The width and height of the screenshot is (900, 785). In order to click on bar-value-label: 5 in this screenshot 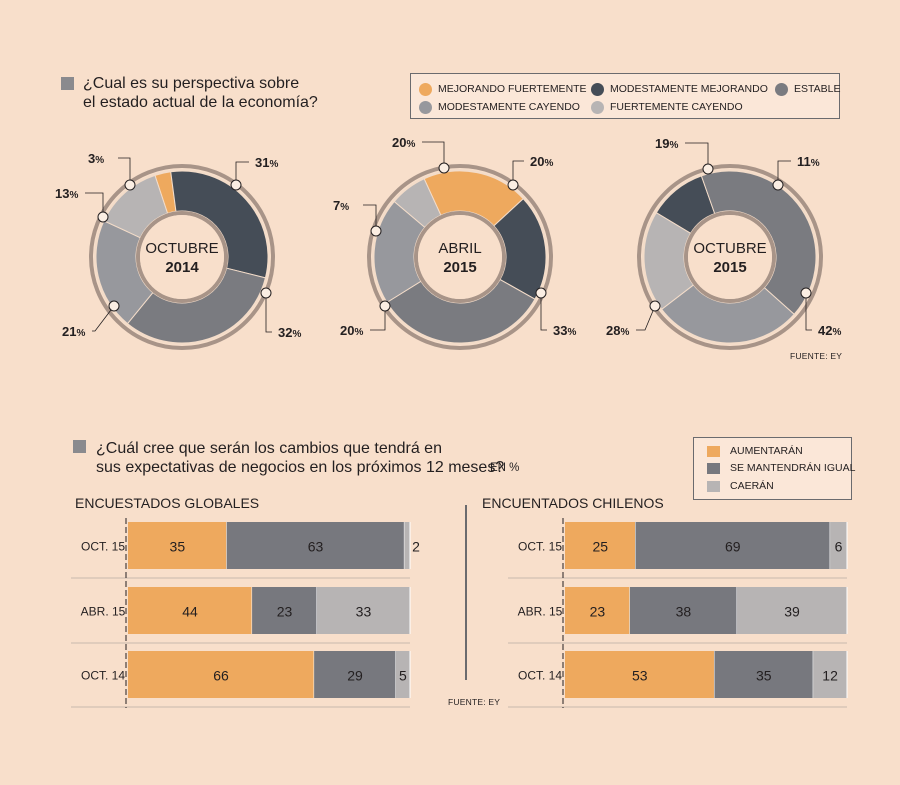, I will do `click(403, 676)`.